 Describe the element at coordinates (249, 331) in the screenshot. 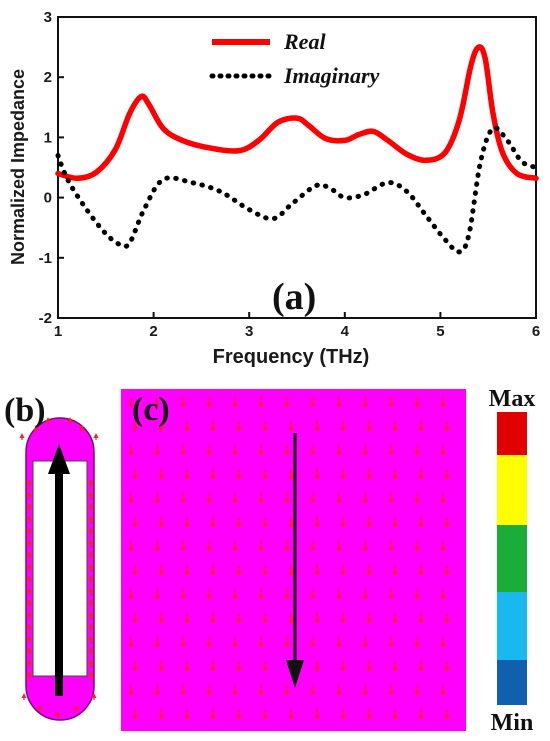

I see `x-tick-label: 3` at that location.